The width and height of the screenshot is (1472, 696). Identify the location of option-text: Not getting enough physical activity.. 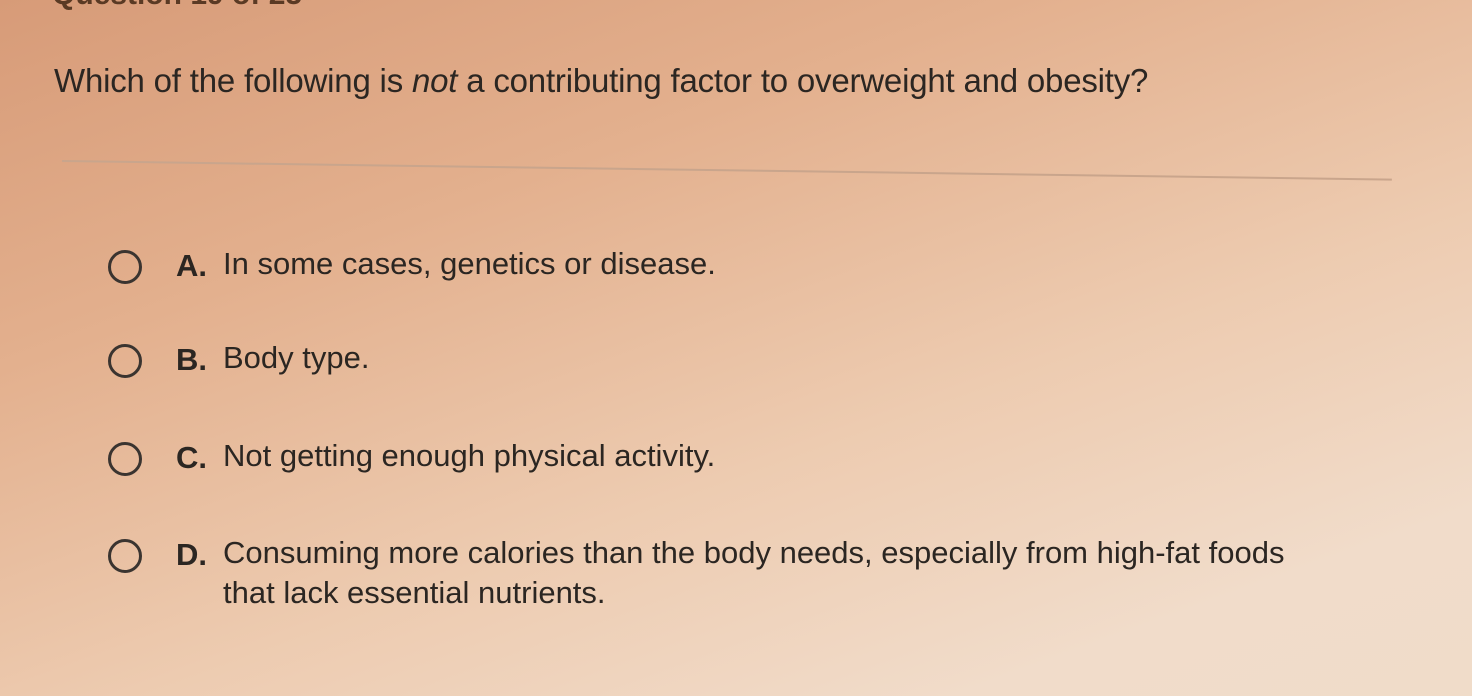
(469, 455).